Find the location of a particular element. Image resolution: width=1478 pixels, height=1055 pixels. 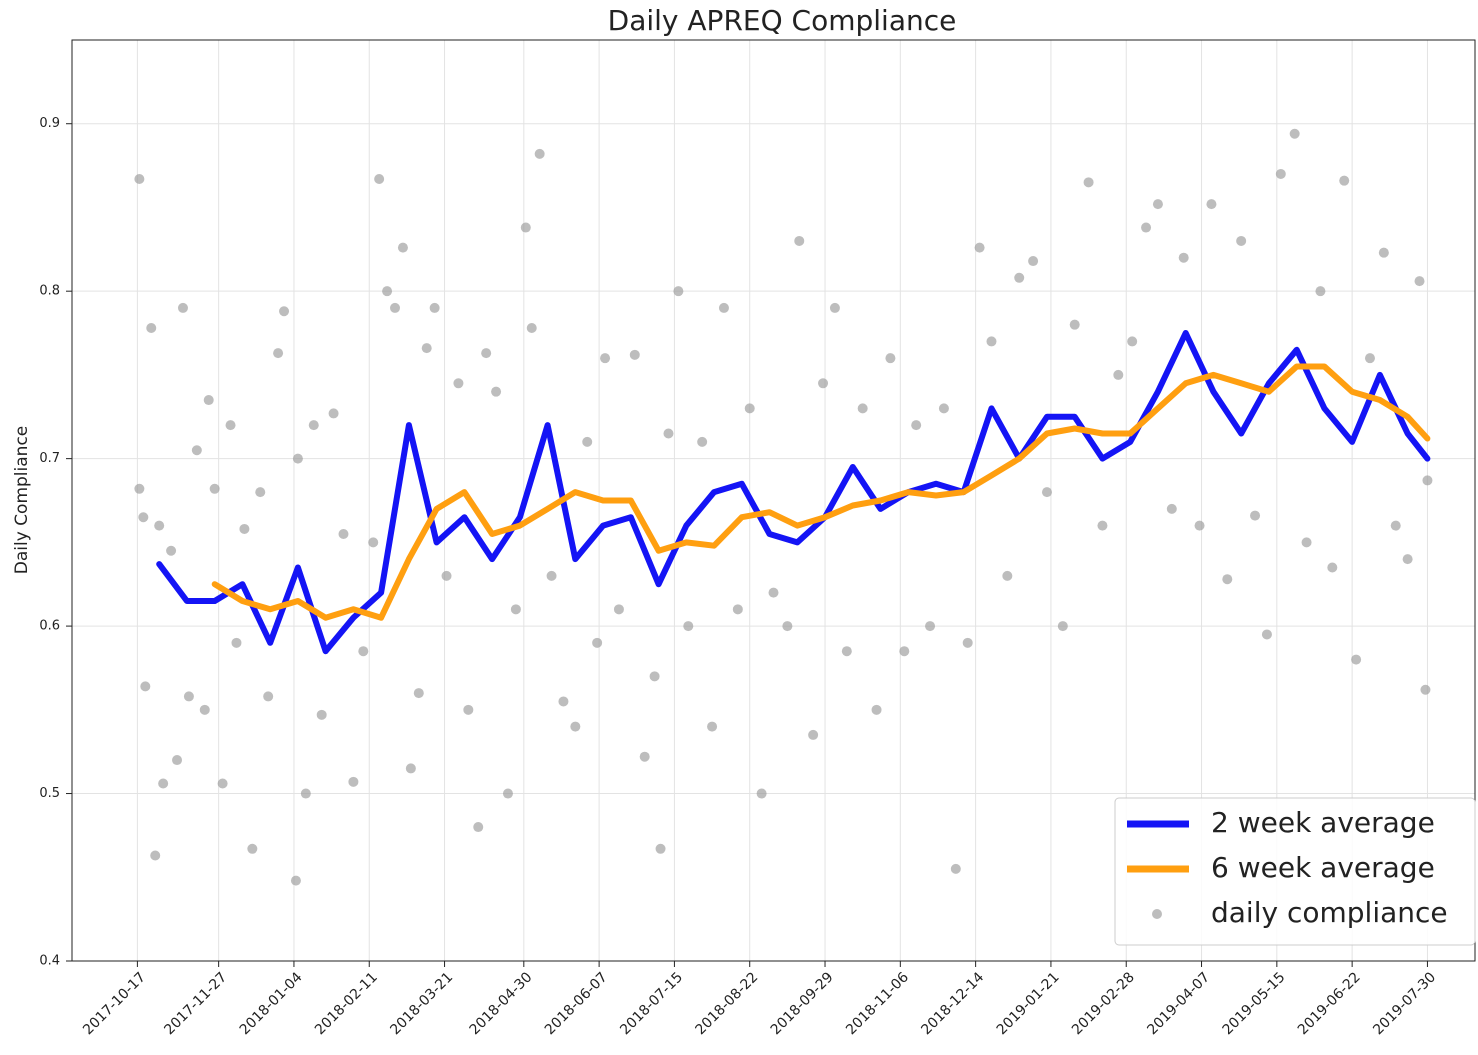

x-tick-label: 2017-10-17 is located at coordinates (114, 1003).